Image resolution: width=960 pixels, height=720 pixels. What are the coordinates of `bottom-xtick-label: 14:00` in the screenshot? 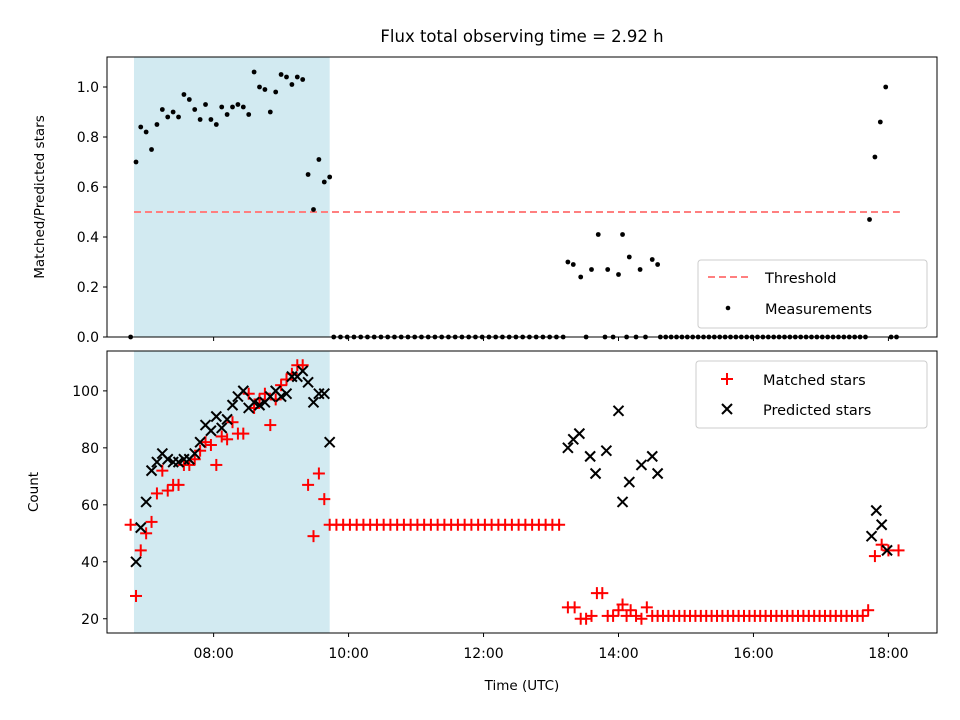 It's located at (618, 654).